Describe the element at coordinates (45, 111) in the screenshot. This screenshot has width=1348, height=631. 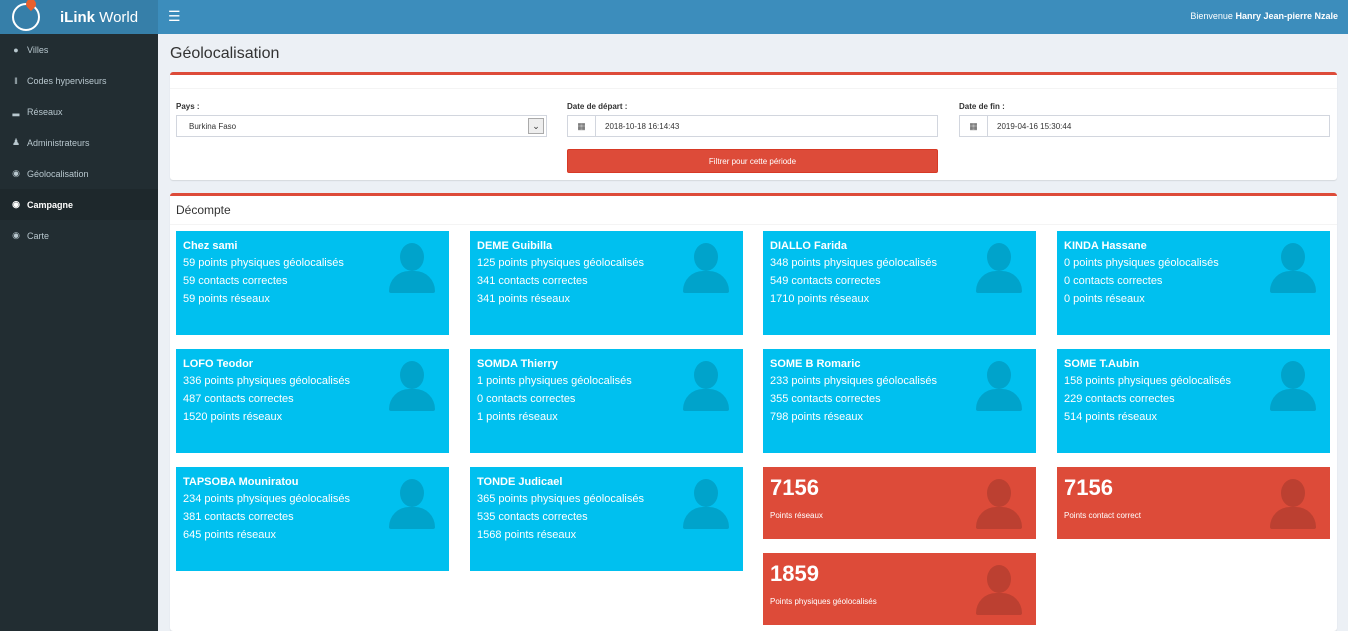
I see `sidebar-item-label: Réseaux` at that location.